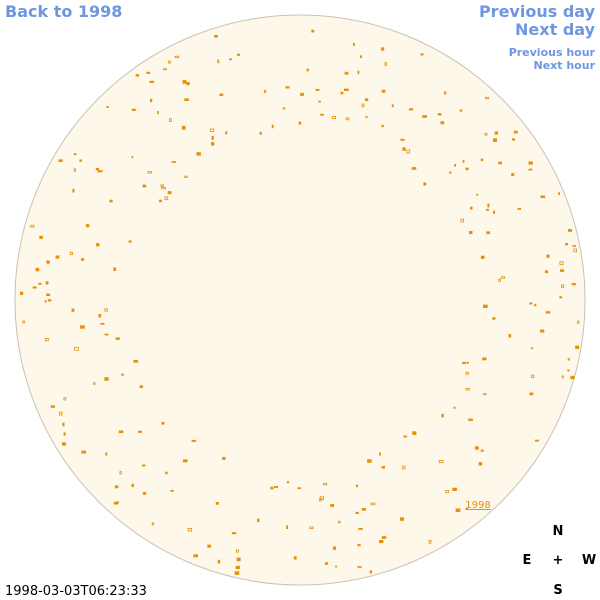 This screenshot has height=600, width=600. I want to click on next-day-link: Next day, so click(555, 29).